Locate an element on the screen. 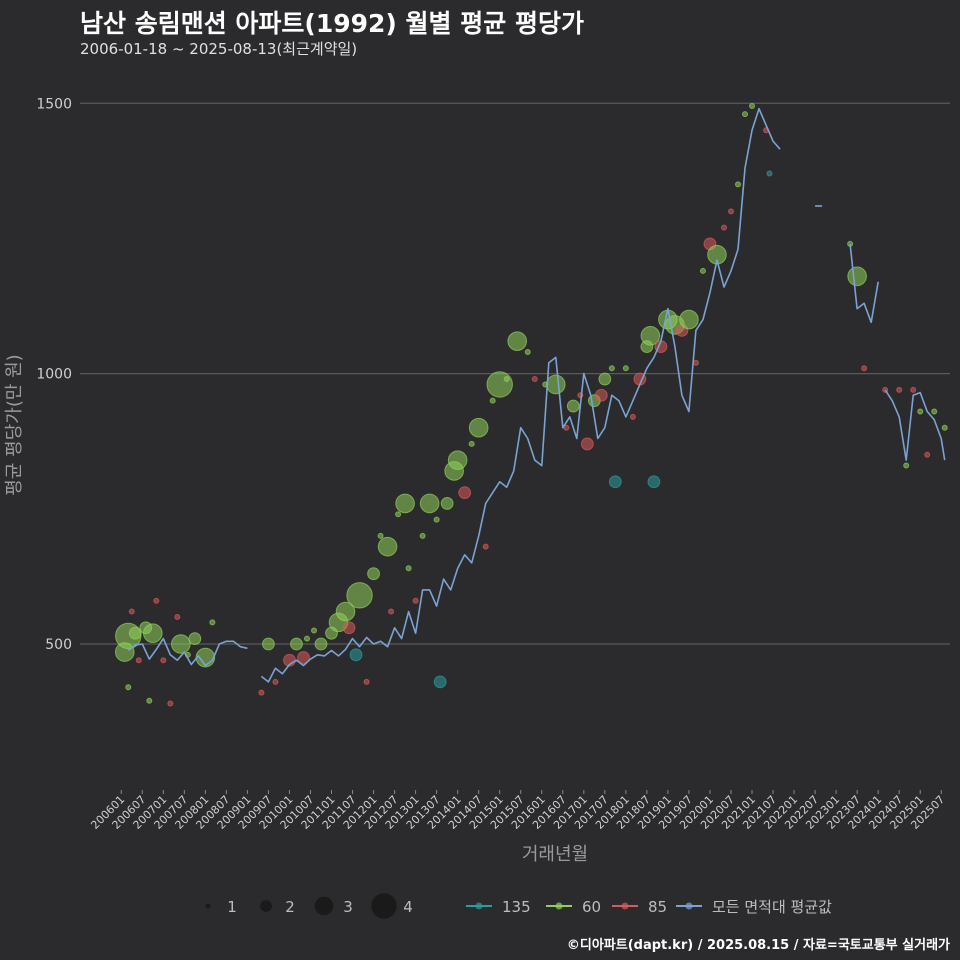  size-legend-label: 3 is located at coordinates (348, 907).